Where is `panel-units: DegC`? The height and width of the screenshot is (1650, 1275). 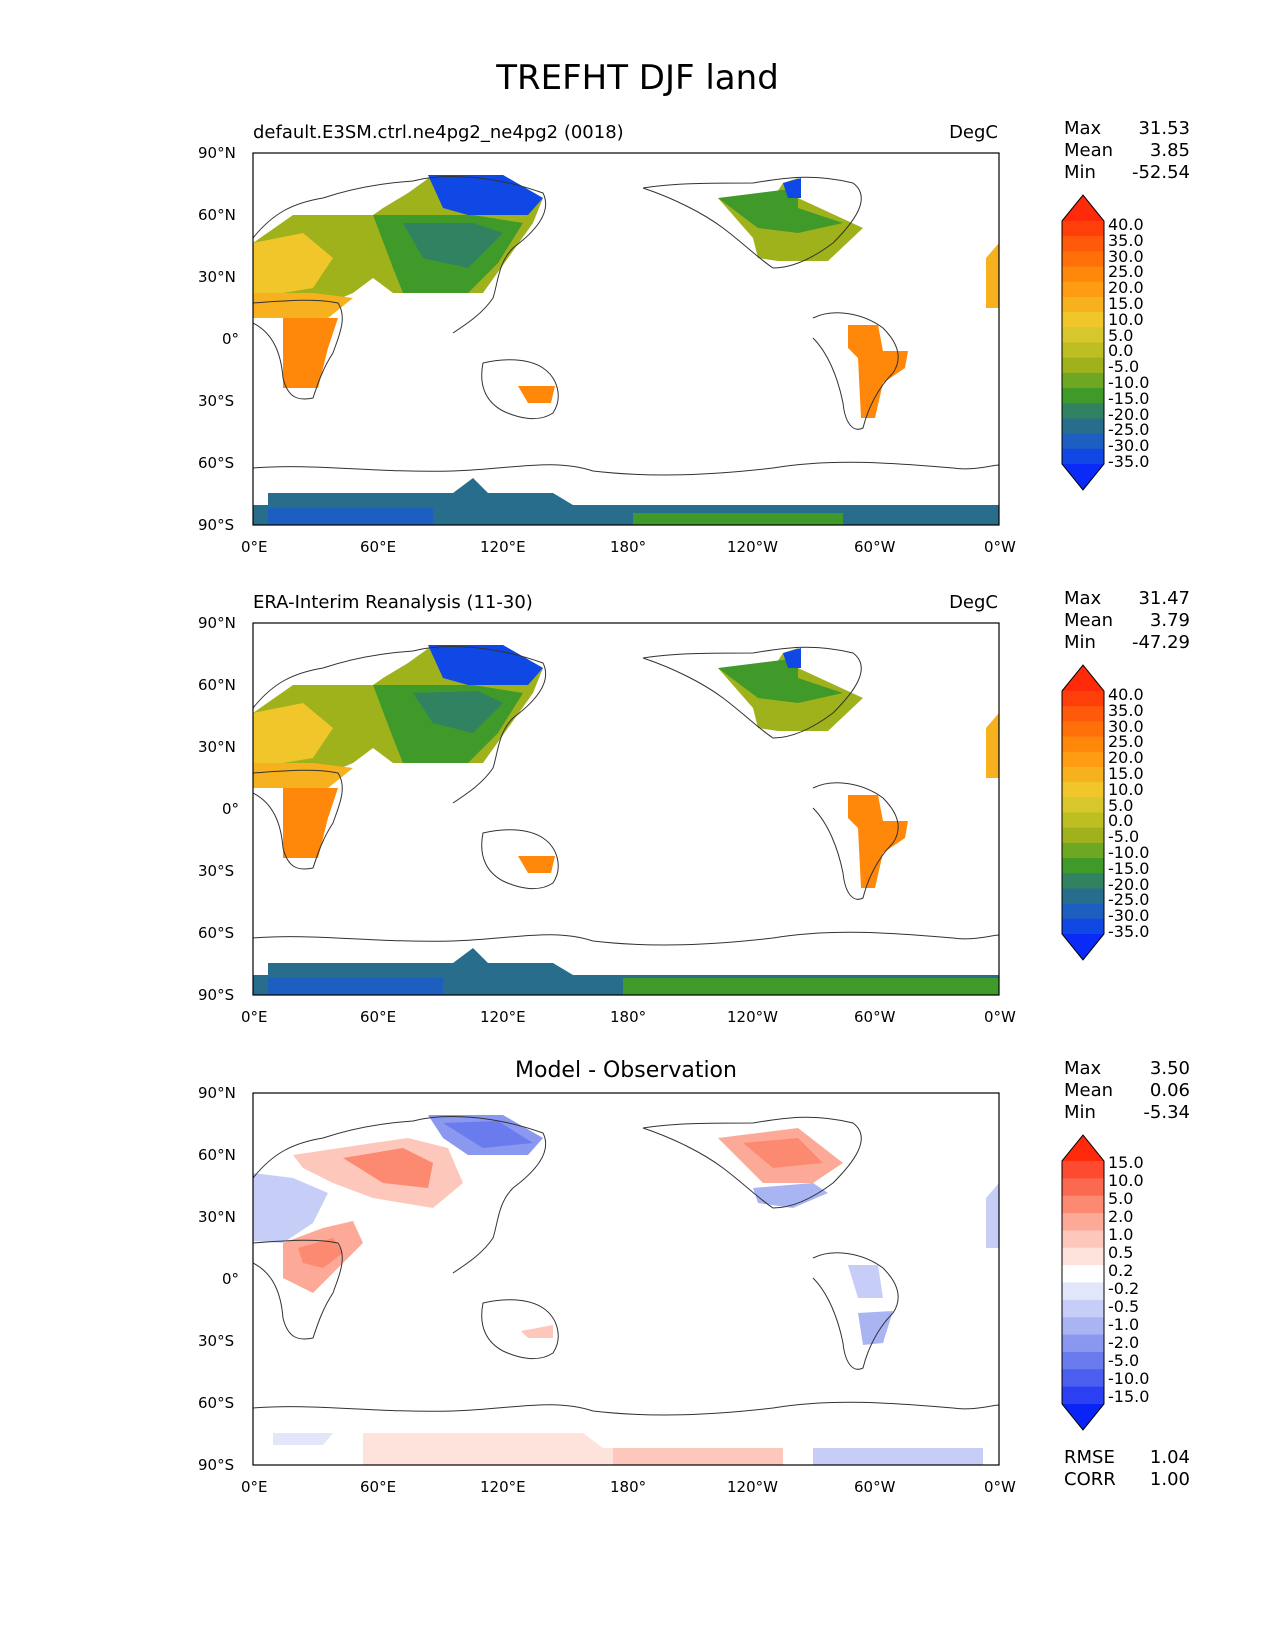 panel-units: DegC is located at coordinates (973, 132).